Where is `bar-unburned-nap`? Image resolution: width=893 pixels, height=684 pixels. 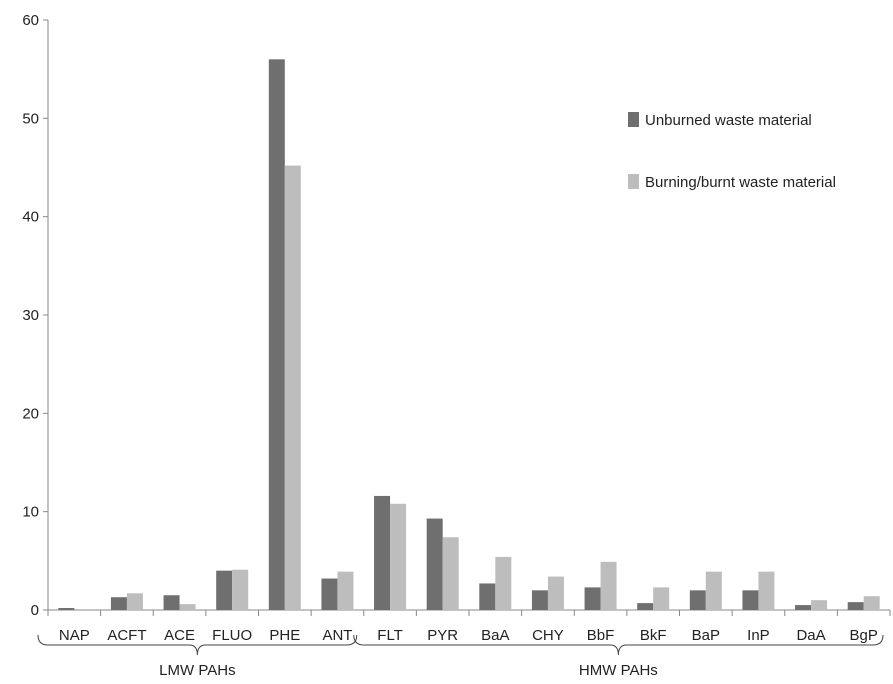
bar-unburned-nap is located at coordinates (66, 609).